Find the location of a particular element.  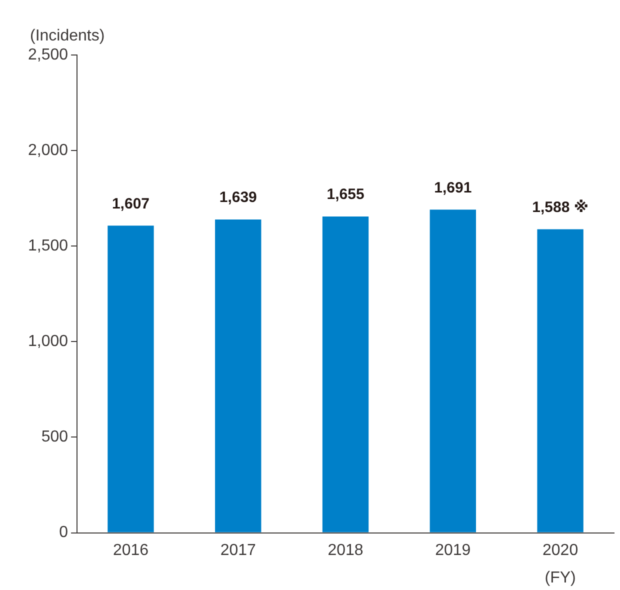

x-tick-label: 2016 is located at coordinates (130, 550).